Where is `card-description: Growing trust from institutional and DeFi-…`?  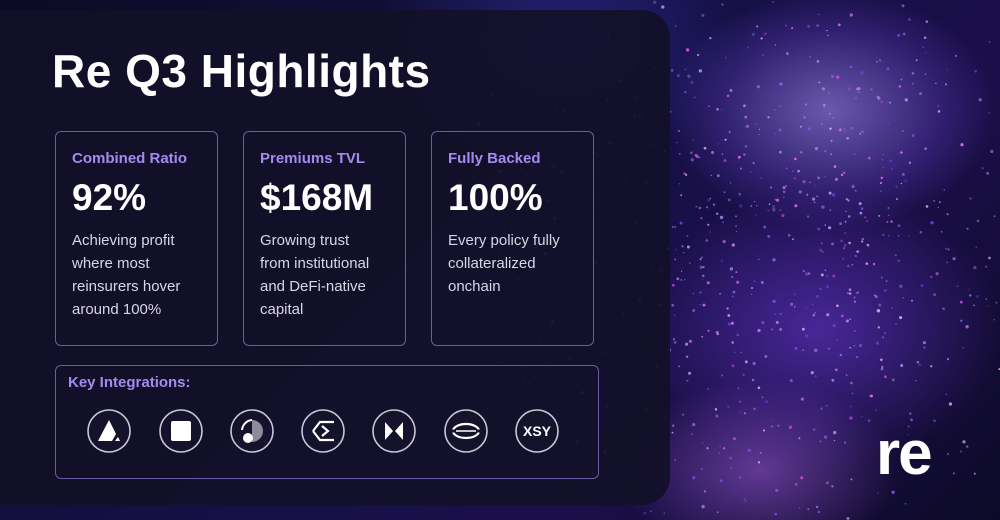 card-description: Growing trust from institutional and DeFi-… is located at coordinates (332, 275).